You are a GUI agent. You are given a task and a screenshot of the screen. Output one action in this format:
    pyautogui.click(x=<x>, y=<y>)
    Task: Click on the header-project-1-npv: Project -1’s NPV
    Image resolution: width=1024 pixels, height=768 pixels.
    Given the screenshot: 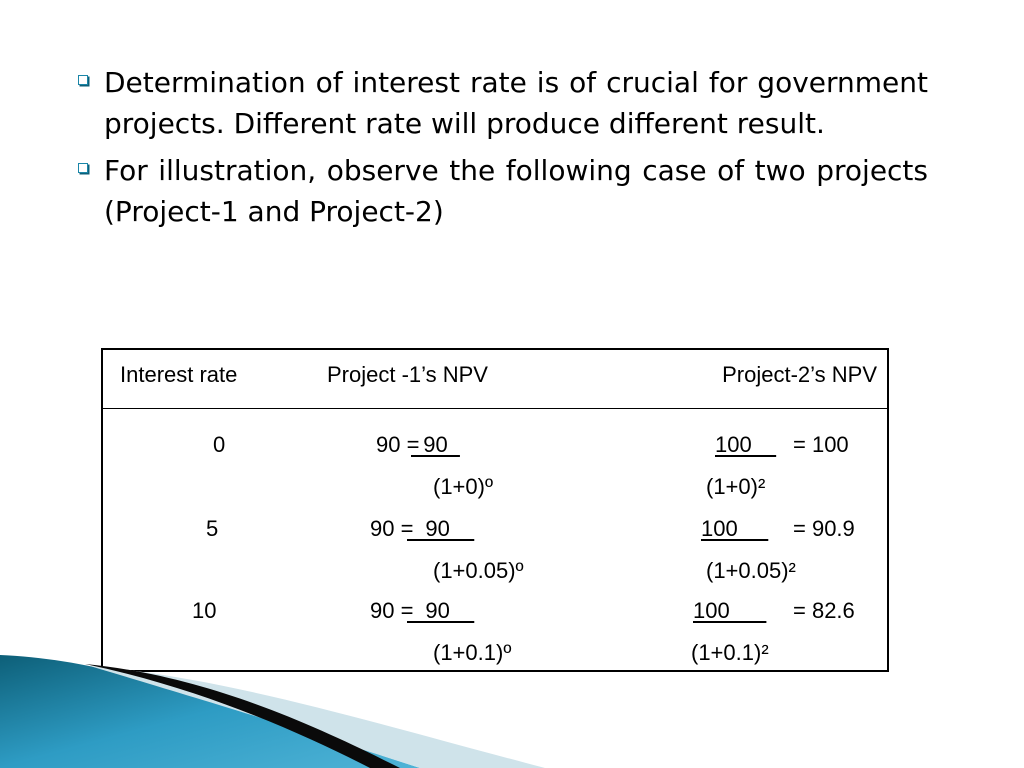 What is the action you would take?
    pyautogui.click(x=407, y=374)
    